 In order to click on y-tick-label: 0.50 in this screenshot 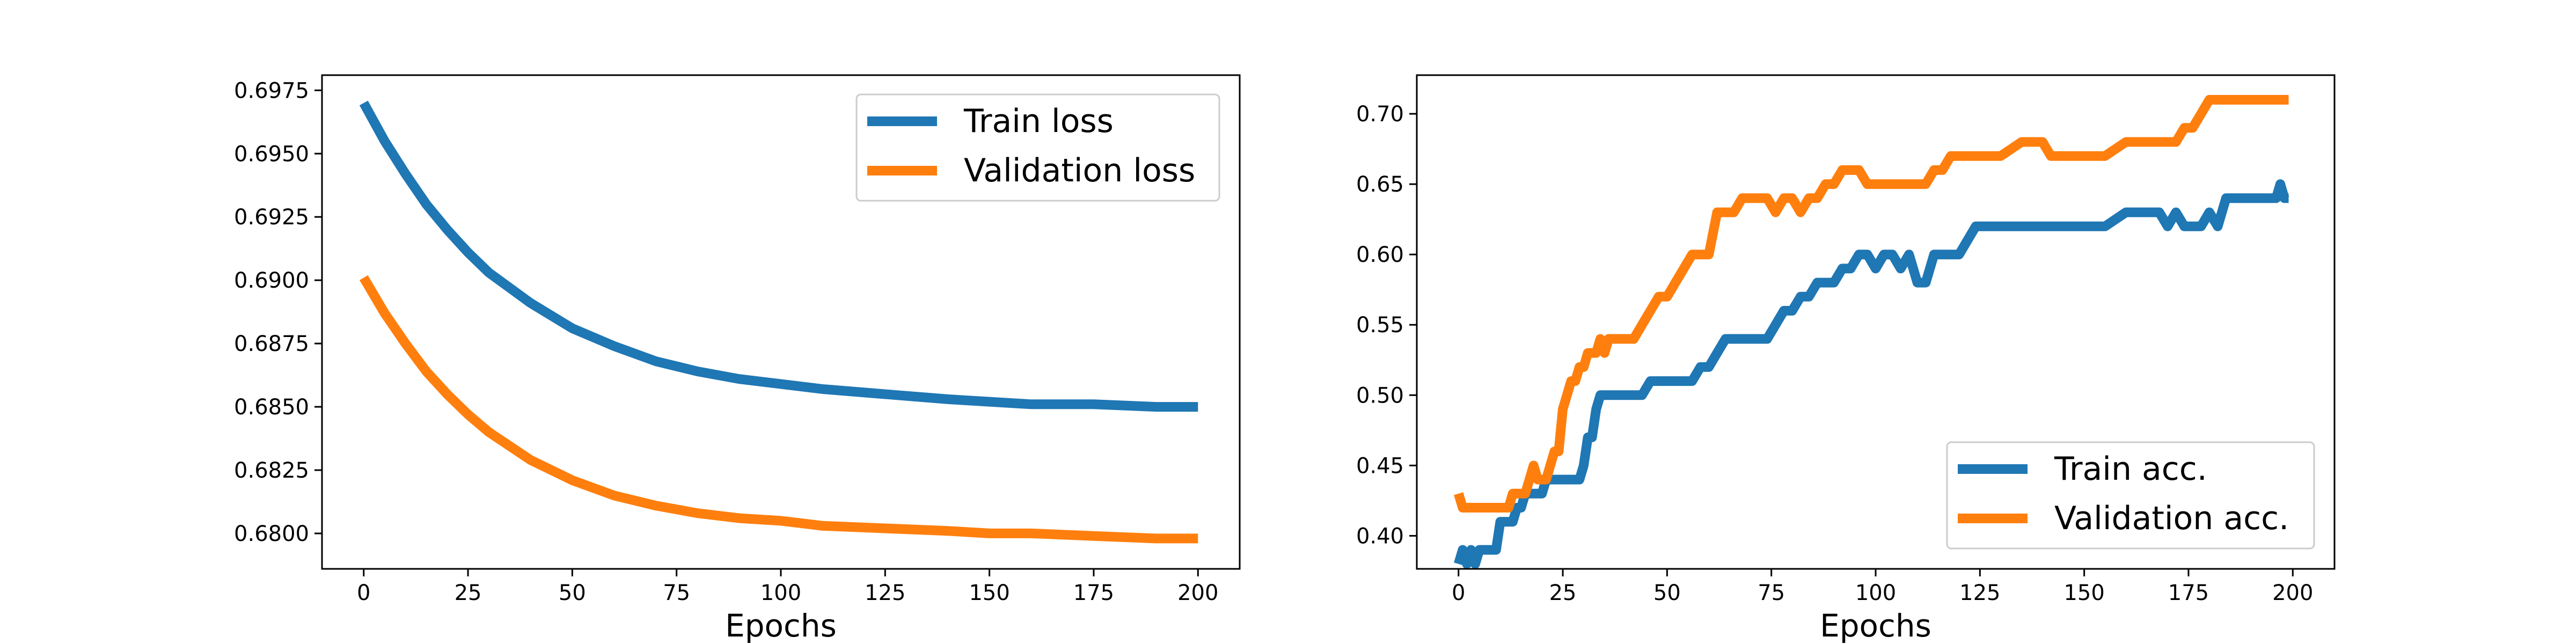, I will do `click(1380, 395)`.